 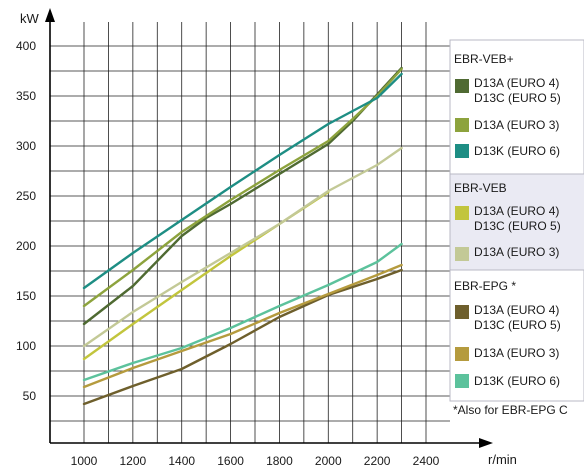 I want to click on y-tick-label: 350, so click(x=26, y=96).